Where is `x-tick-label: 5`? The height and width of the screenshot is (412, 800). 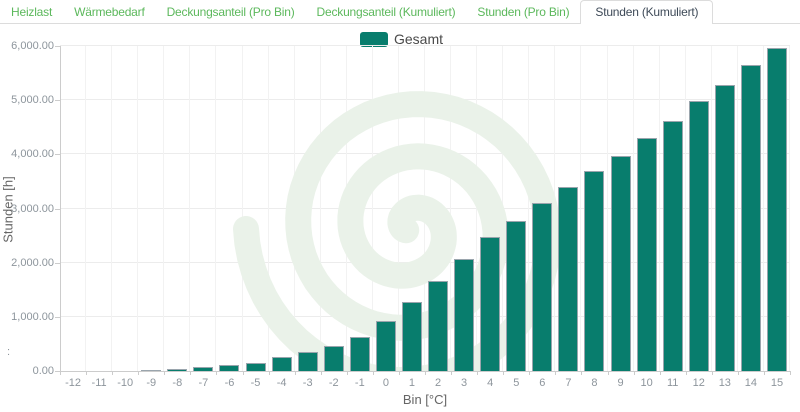
x-tick-label: 5 is located at coordinates (516, 383).